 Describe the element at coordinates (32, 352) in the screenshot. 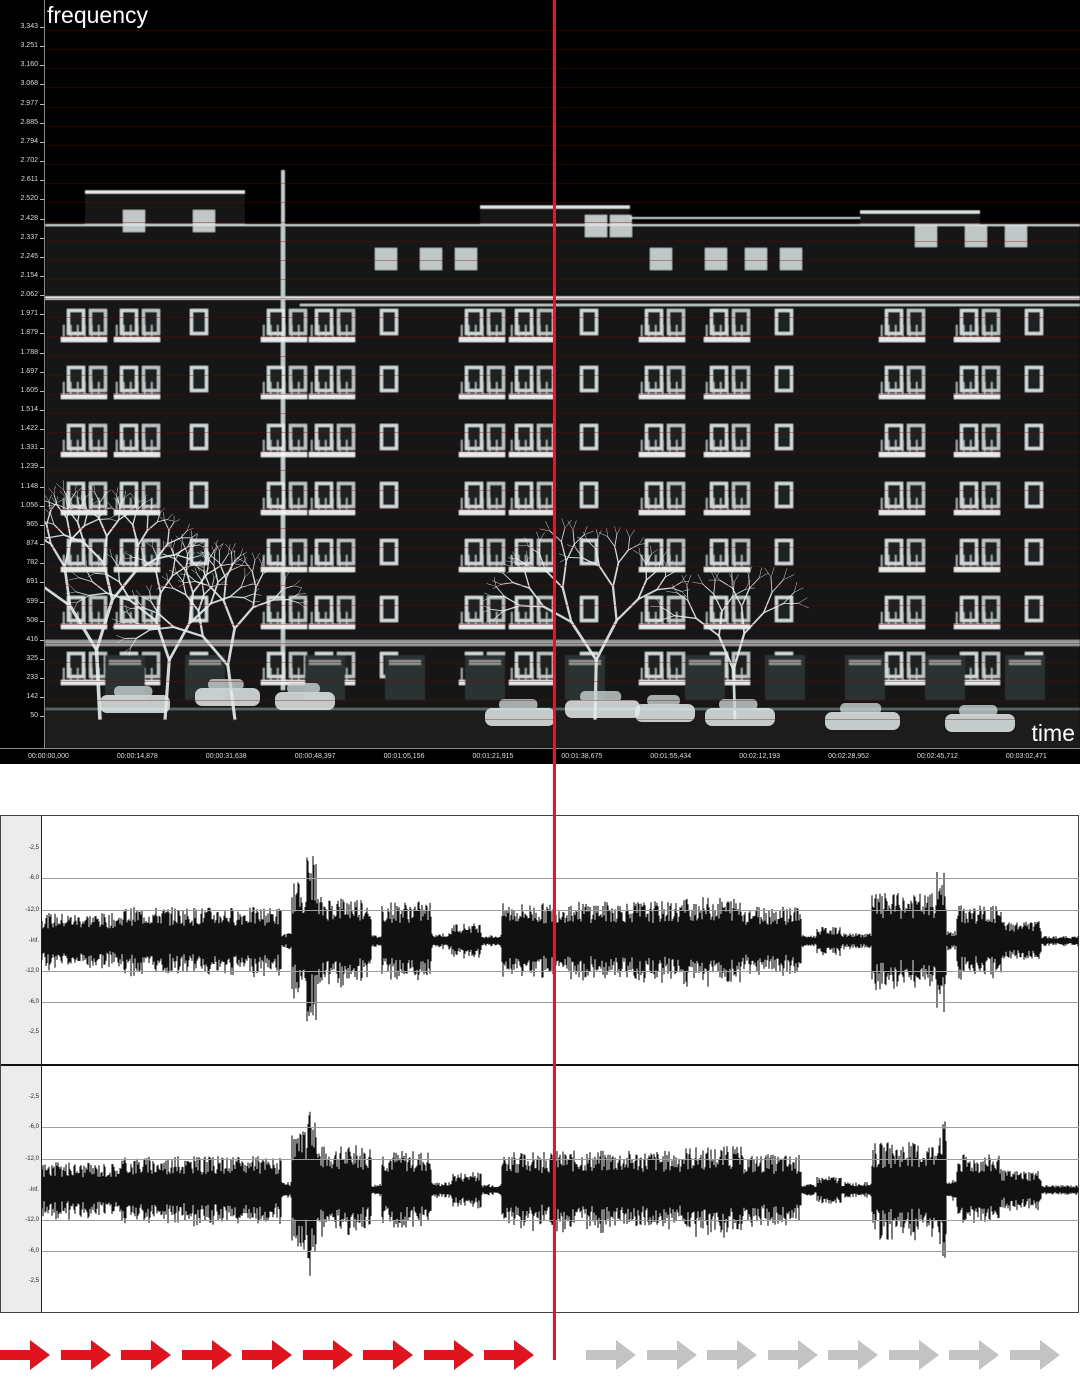

I see `frequency-tick: 1.788` at that location.